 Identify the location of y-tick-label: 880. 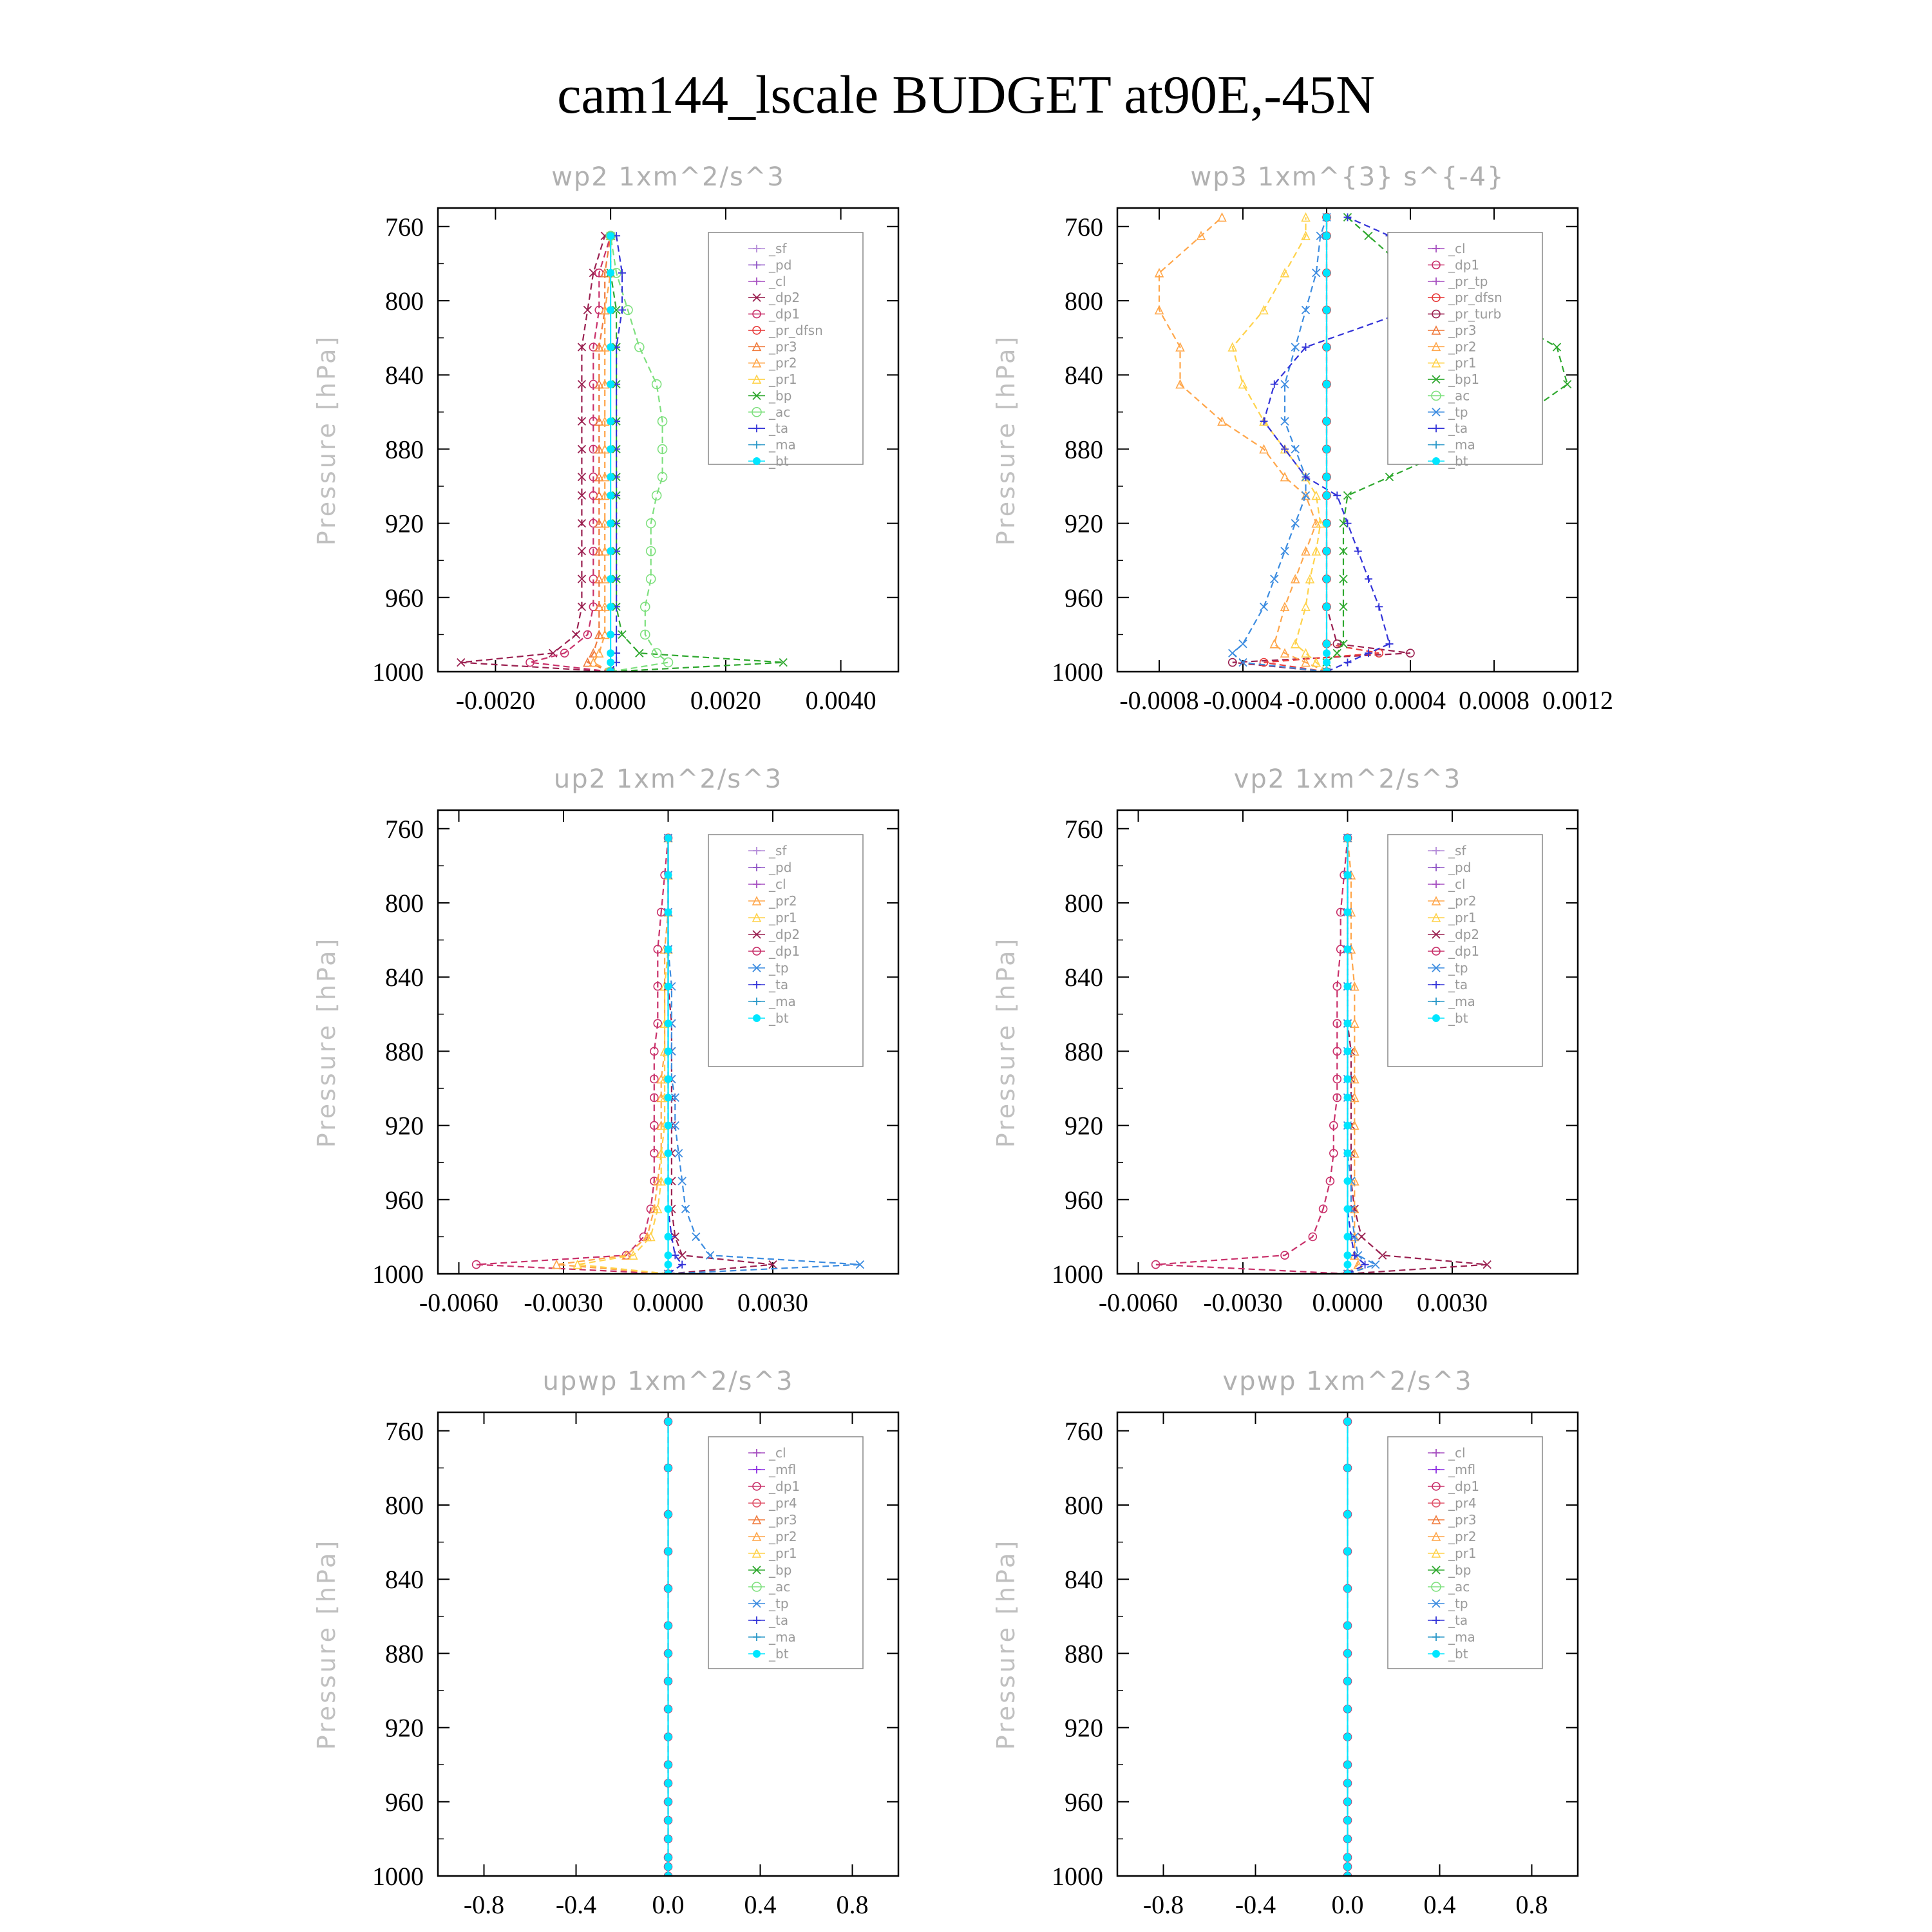
(404, 449).